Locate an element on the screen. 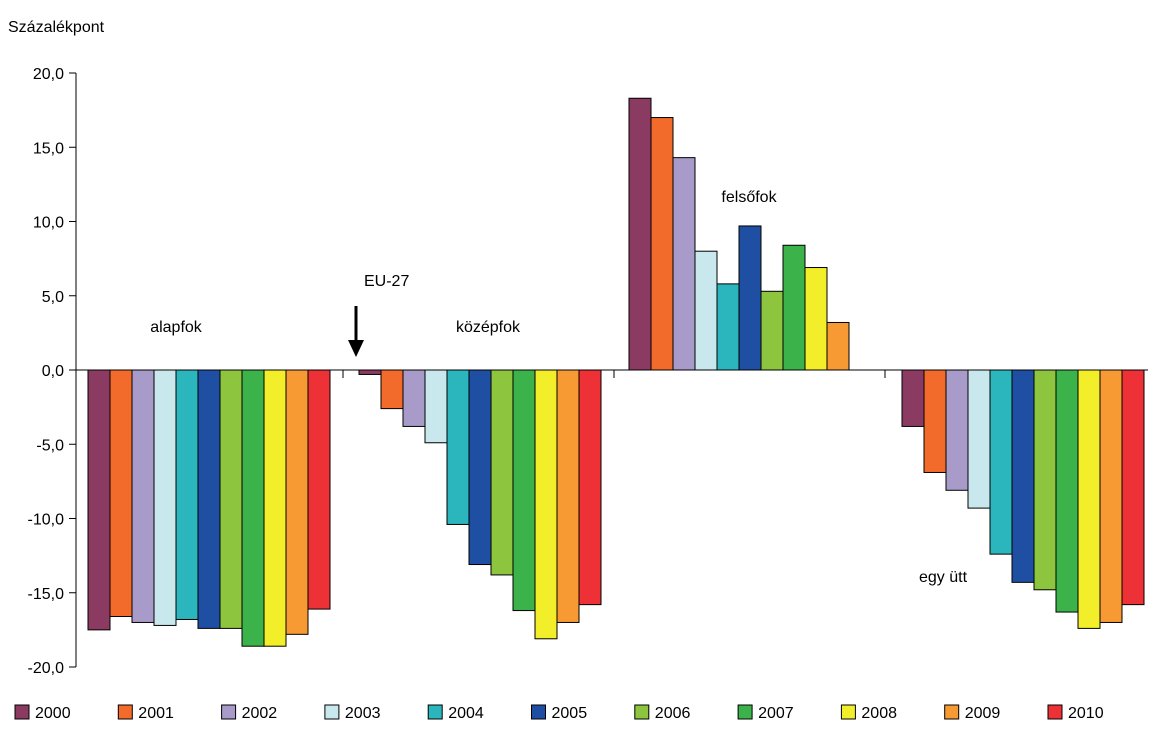 This screenshot has width=1149, height=747. y-axis-label: Százalékpont is located at coordinates (56, 27).